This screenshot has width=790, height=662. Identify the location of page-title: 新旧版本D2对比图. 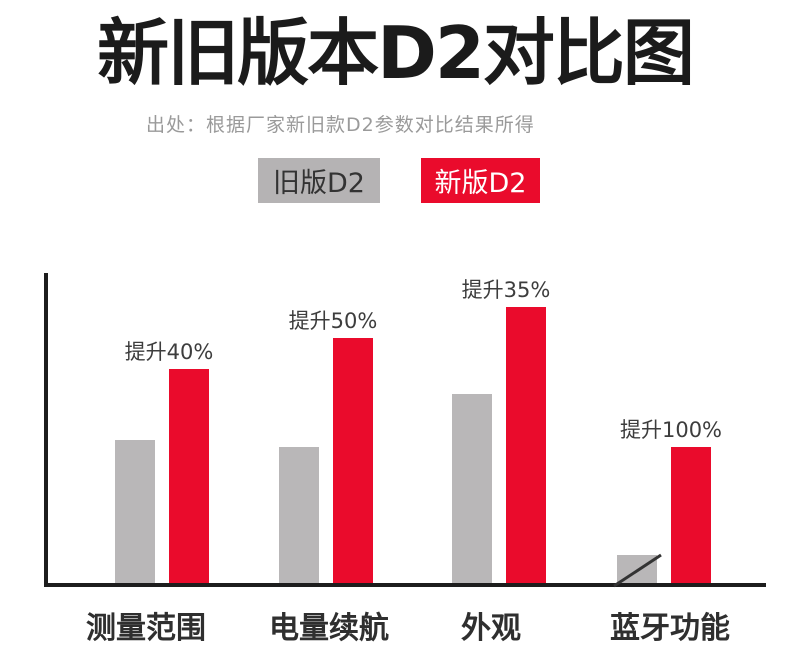
(396, 53).